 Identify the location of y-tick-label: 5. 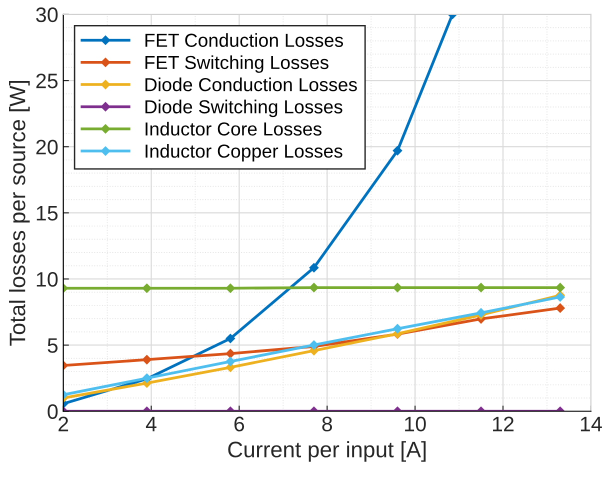
(53, 345).